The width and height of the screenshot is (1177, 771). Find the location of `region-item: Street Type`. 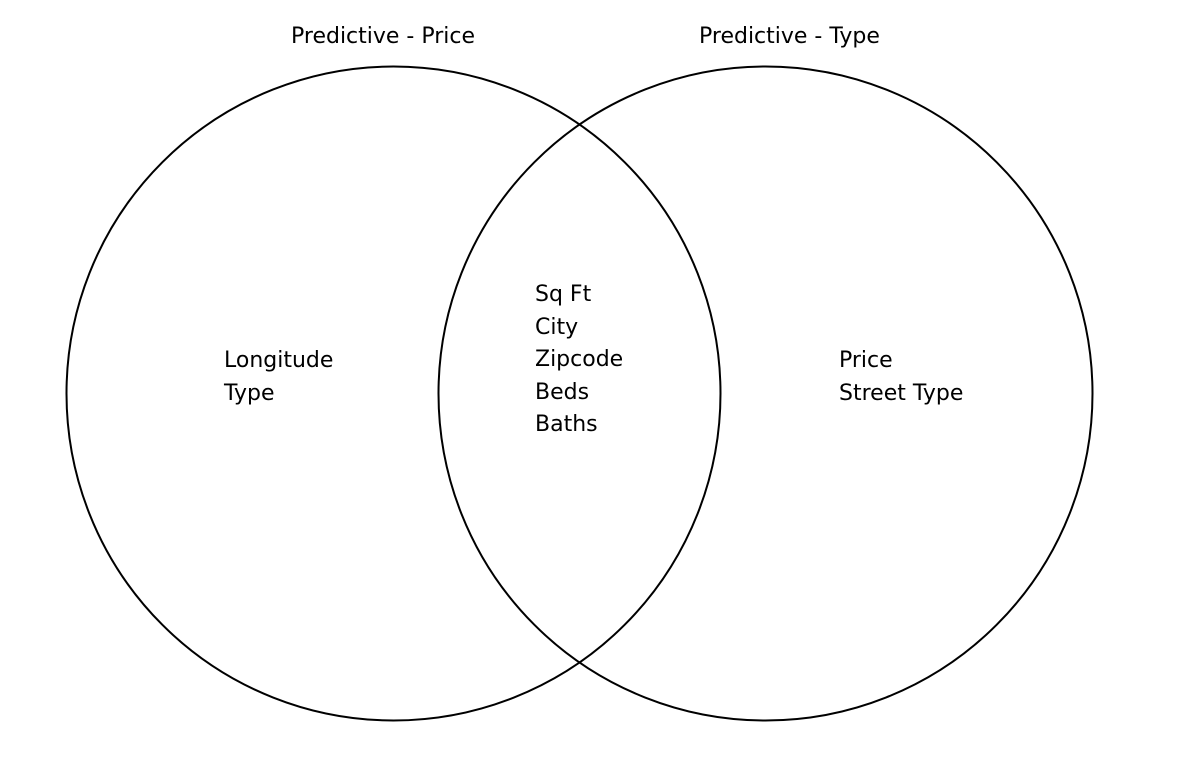

region-item: Street Type is located at coordinates (901, 393).